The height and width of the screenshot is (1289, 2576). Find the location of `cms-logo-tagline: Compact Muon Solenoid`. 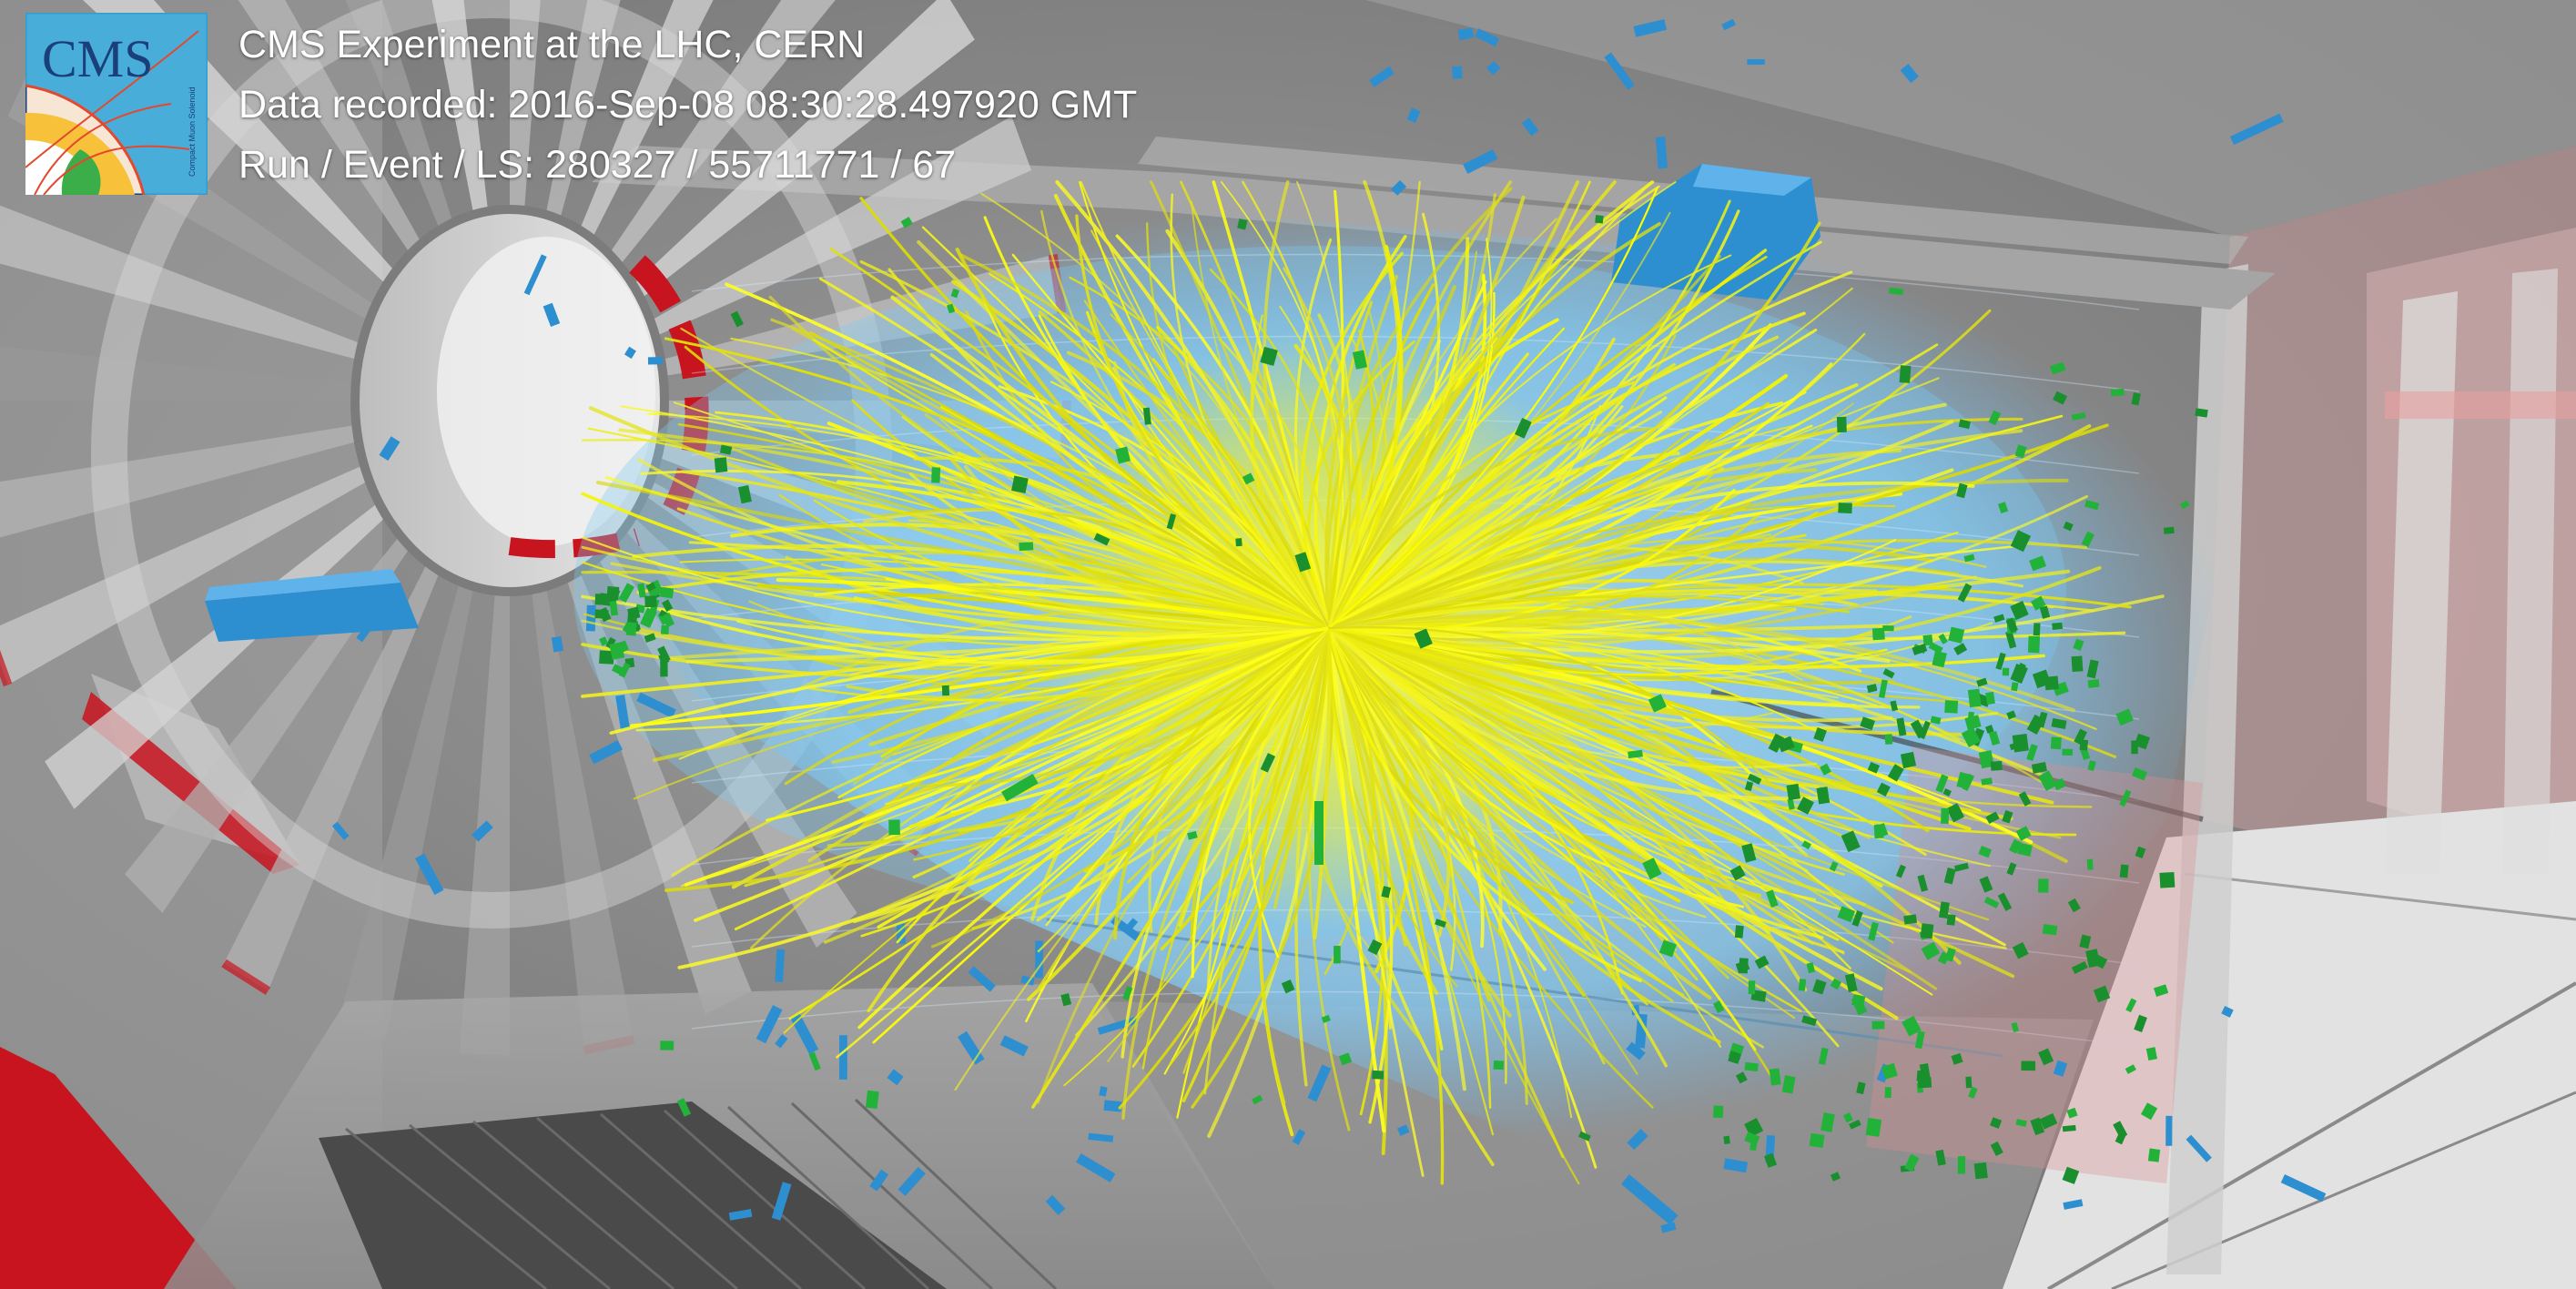

cms-logo-tagline: Compact Muon Solenoid is located at coordinates (192, 131).